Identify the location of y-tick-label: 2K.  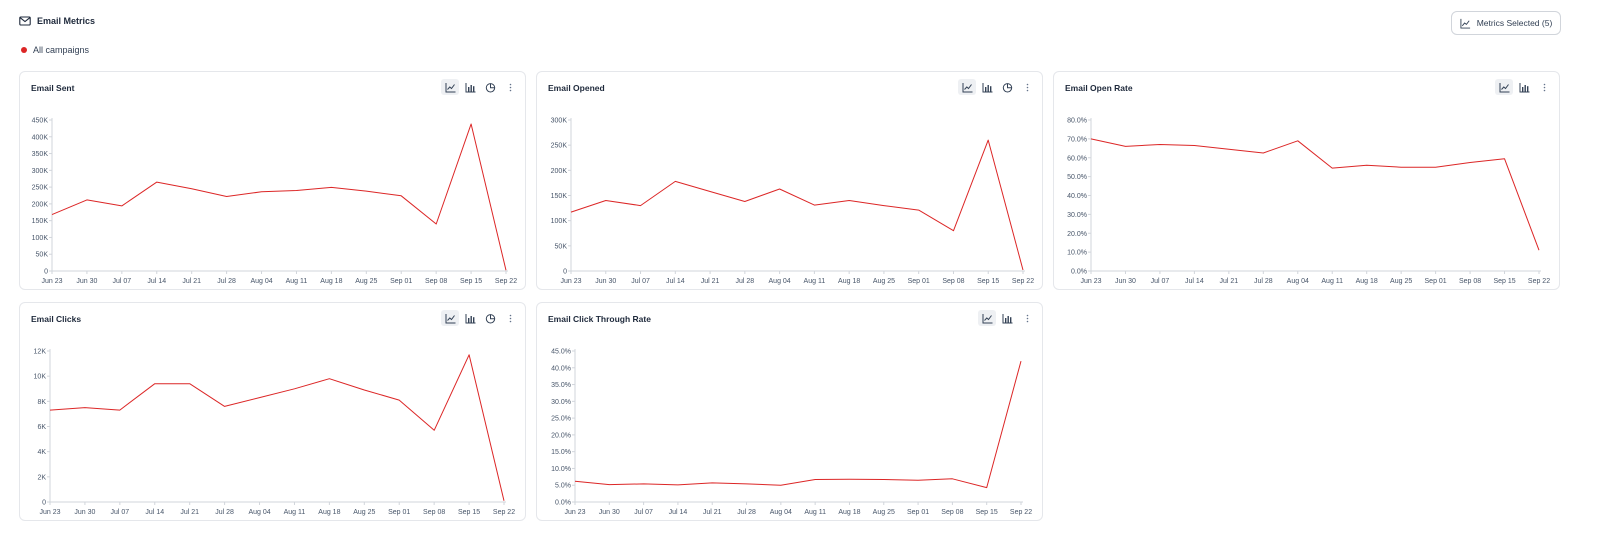
(41, 477).